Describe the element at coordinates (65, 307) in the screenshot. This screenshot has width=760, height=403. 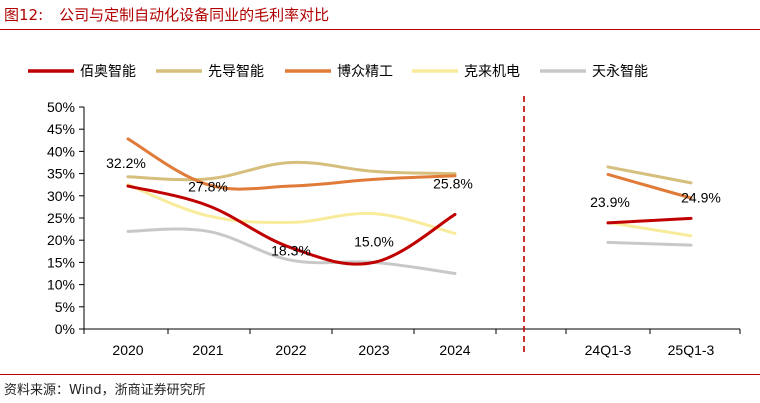
I see `y-tick-label: 5%` at that location.